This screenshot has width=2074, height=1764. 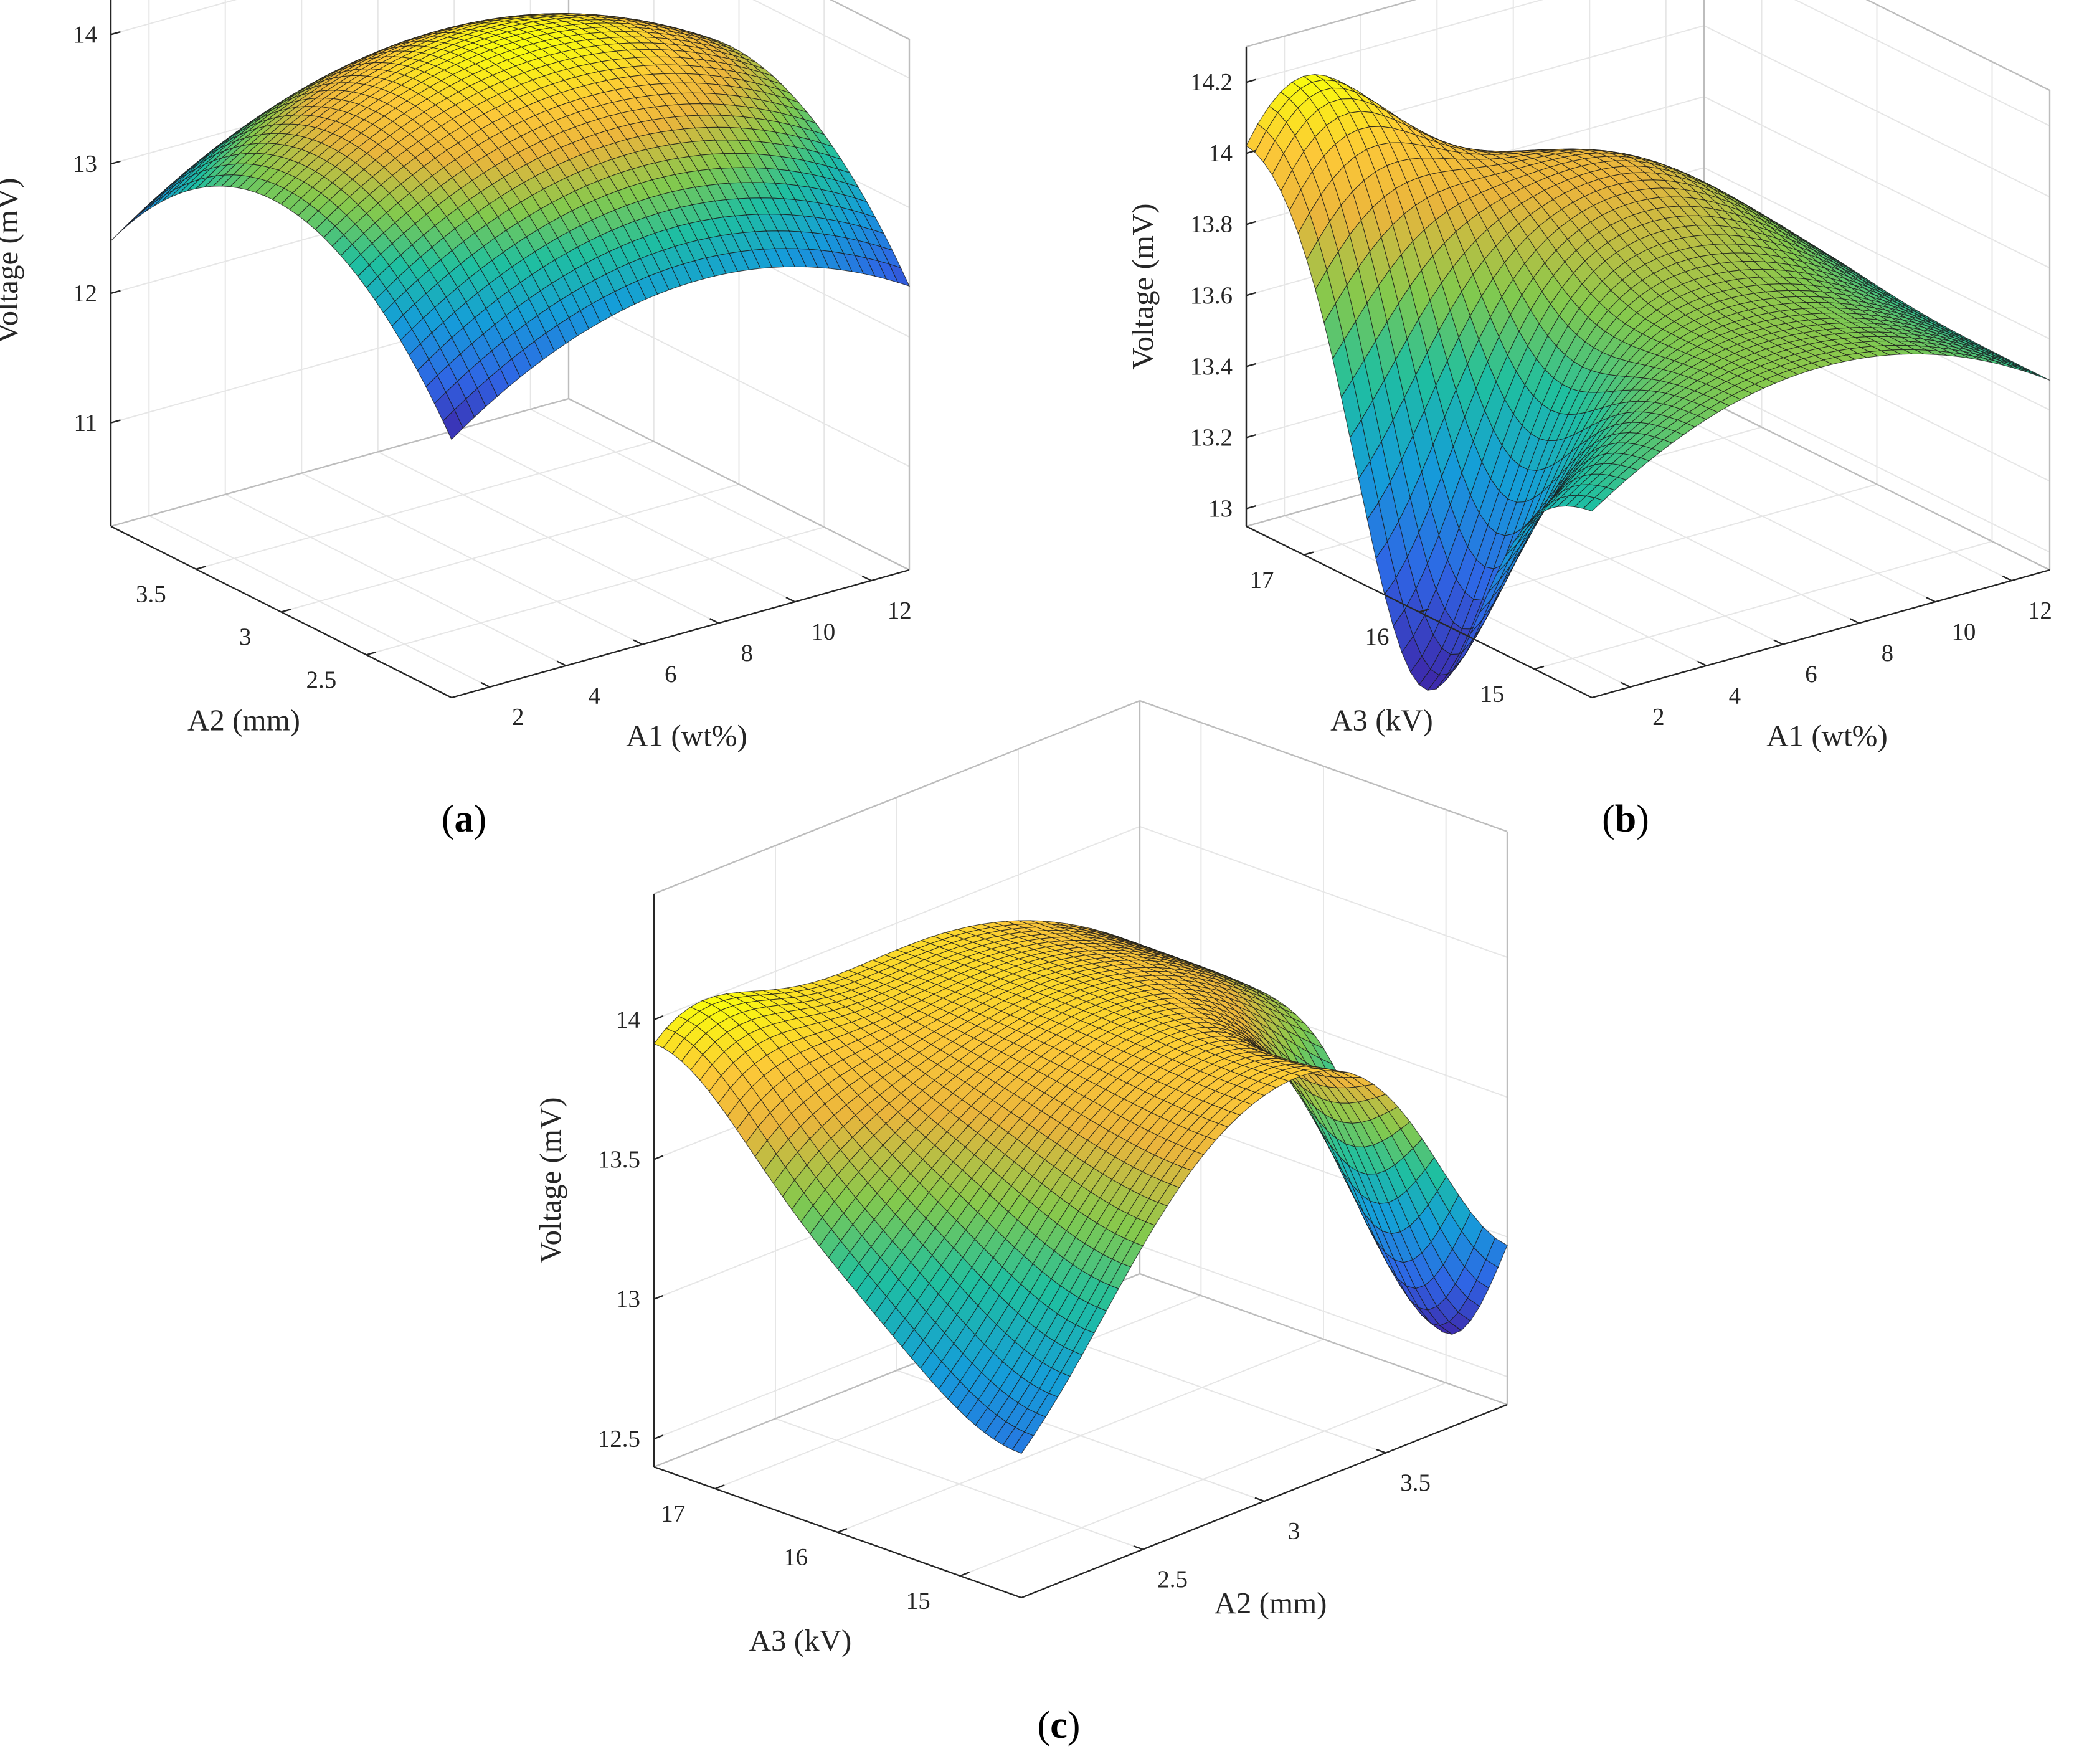 What do you see at coordinates (464, 819) in the screenshot?
I see `panel-label: (a)` at bounding box center [464, 819].